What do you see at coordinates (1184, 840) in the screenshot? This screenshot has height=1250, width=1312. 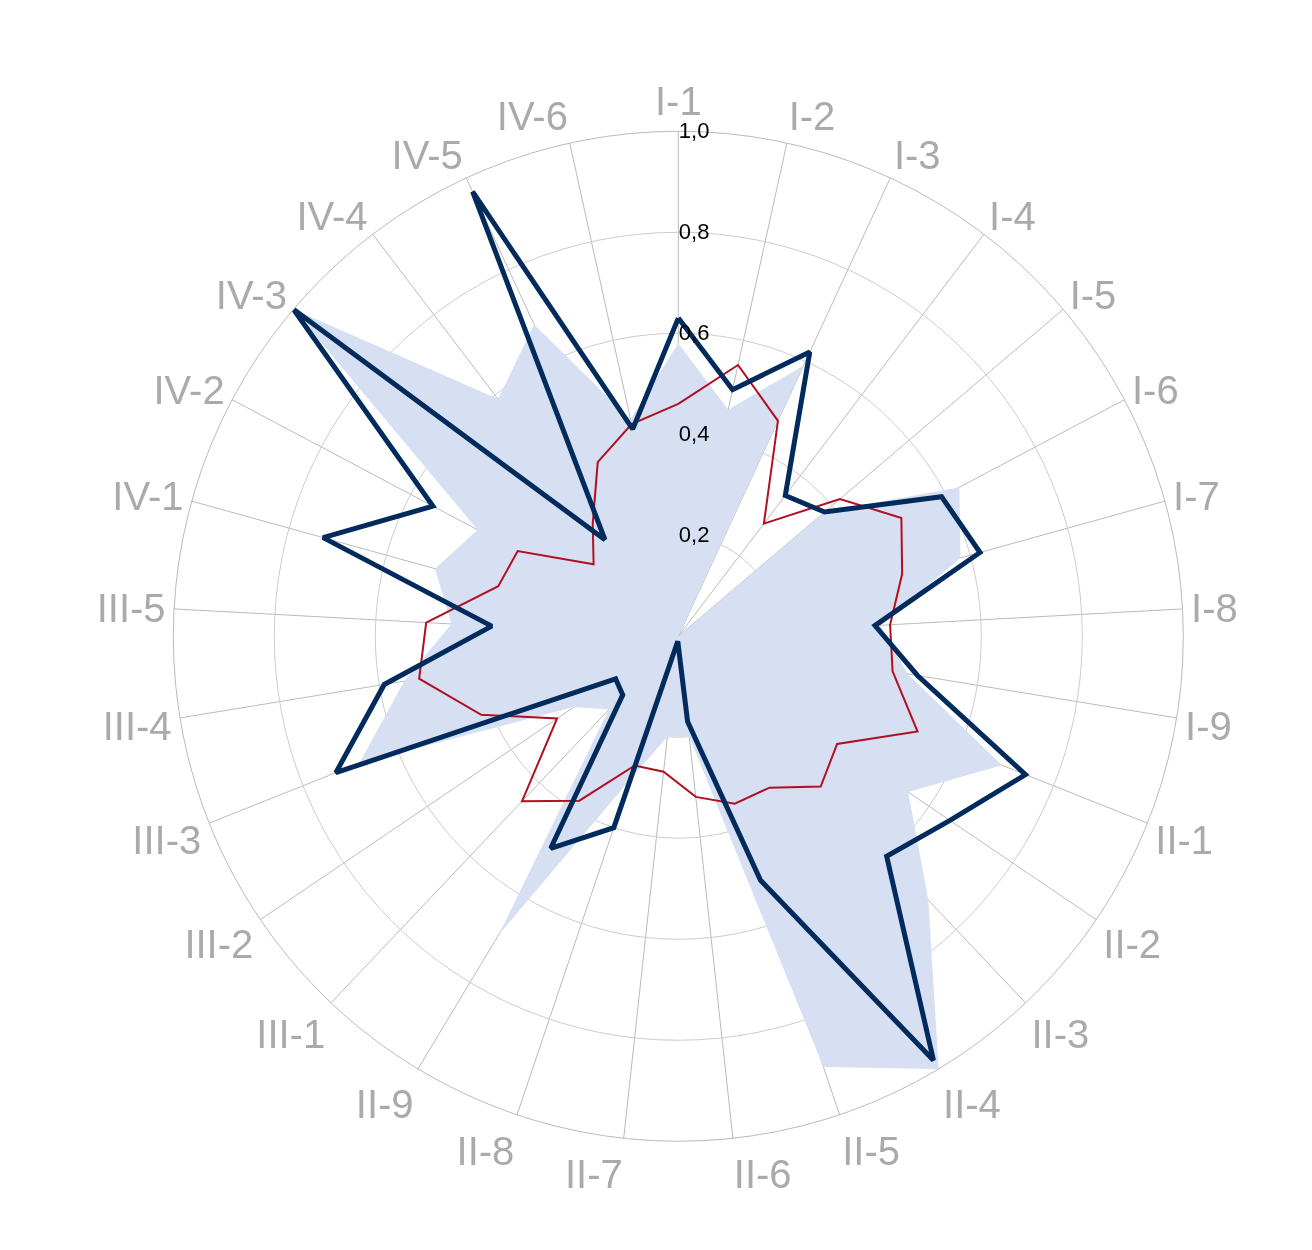 I see `spoke-label: II-1` at bounding box center [1184, 840].